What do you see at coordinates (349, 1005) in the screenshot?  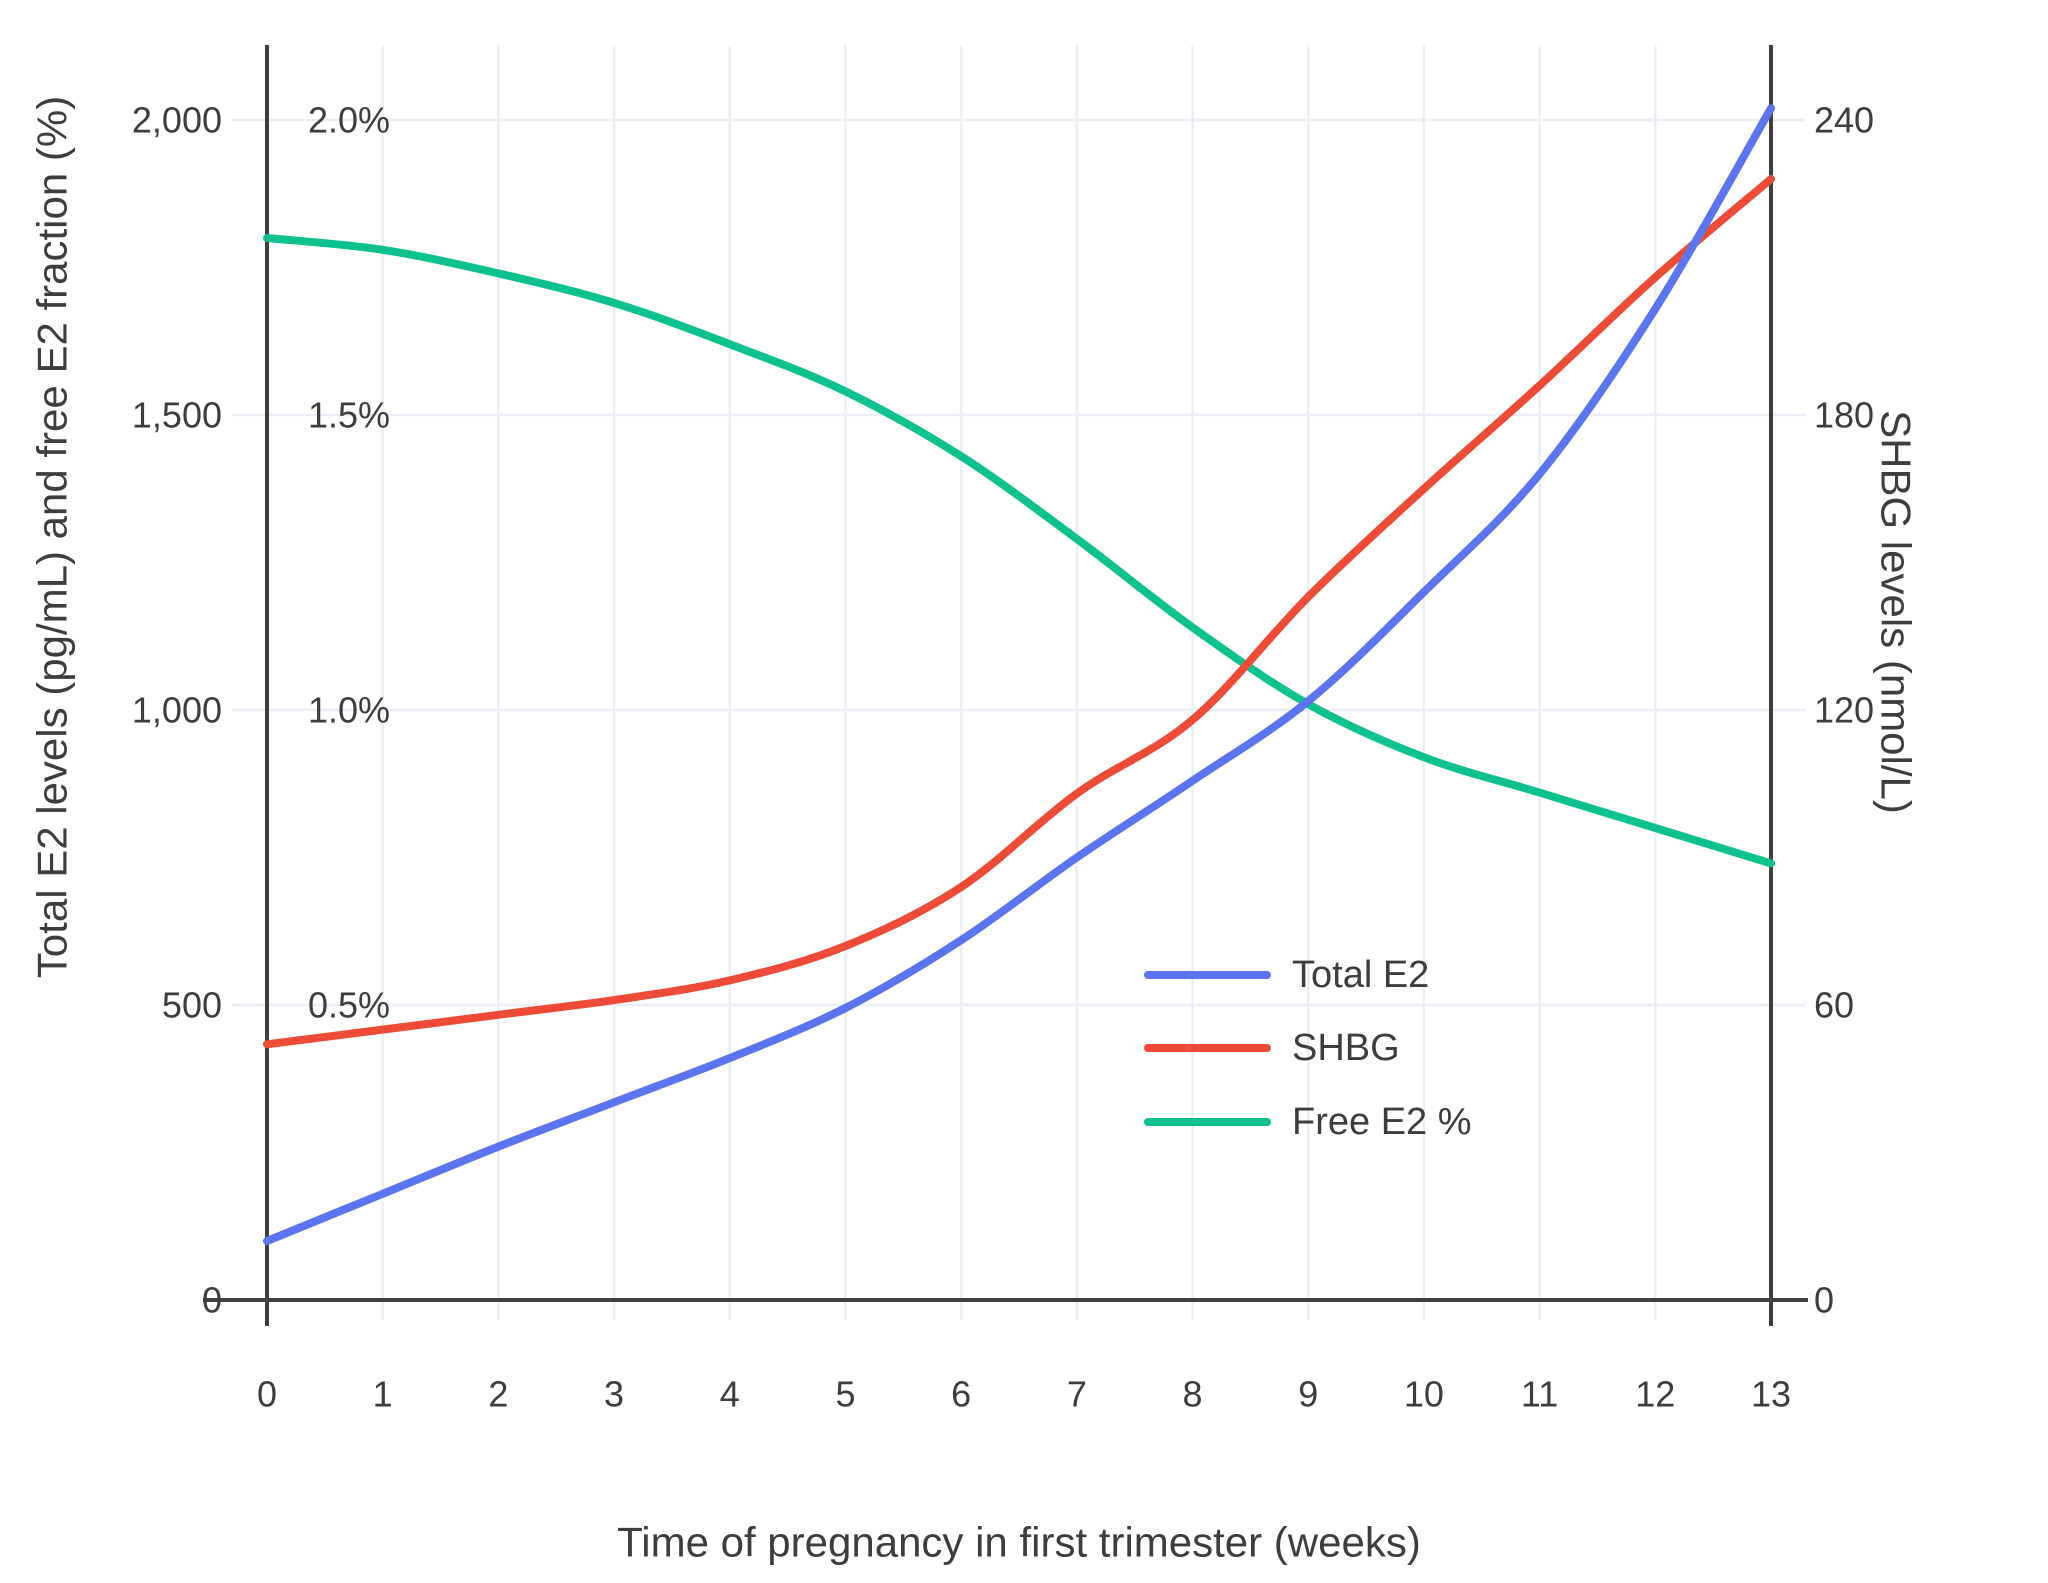 I see `percent-tick-label: 0.5%` at bounding box center [349, 1005].